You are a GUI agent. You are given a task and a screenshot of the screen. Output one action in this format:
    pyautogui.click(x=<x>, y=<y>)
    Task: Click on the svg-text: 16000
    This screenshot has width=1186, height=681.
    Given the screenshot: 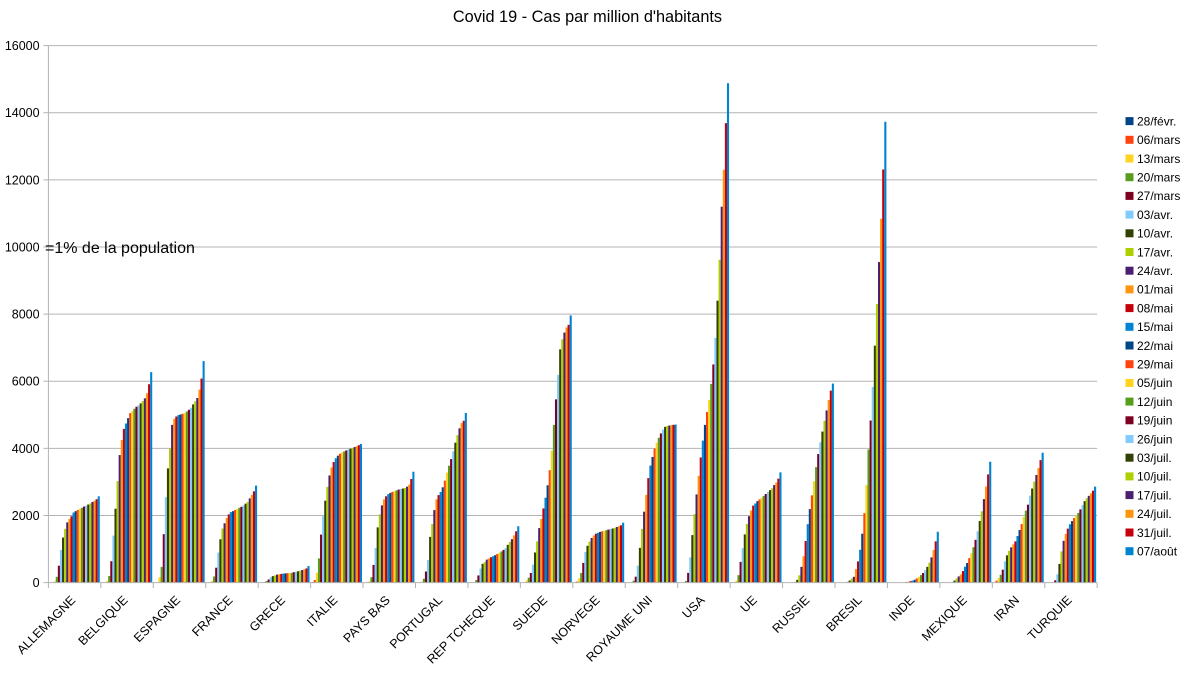 What is the action you would take?
    pyautogui.click(x=22, y=46)
    